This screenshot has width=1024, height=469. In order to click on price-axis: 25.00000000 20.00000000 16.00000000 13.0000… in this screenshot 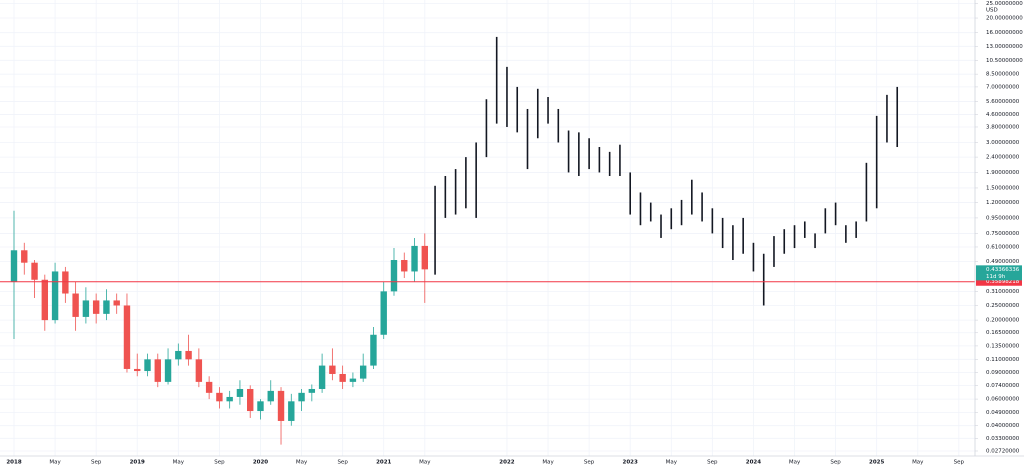, I will do `click(999, 227)`.